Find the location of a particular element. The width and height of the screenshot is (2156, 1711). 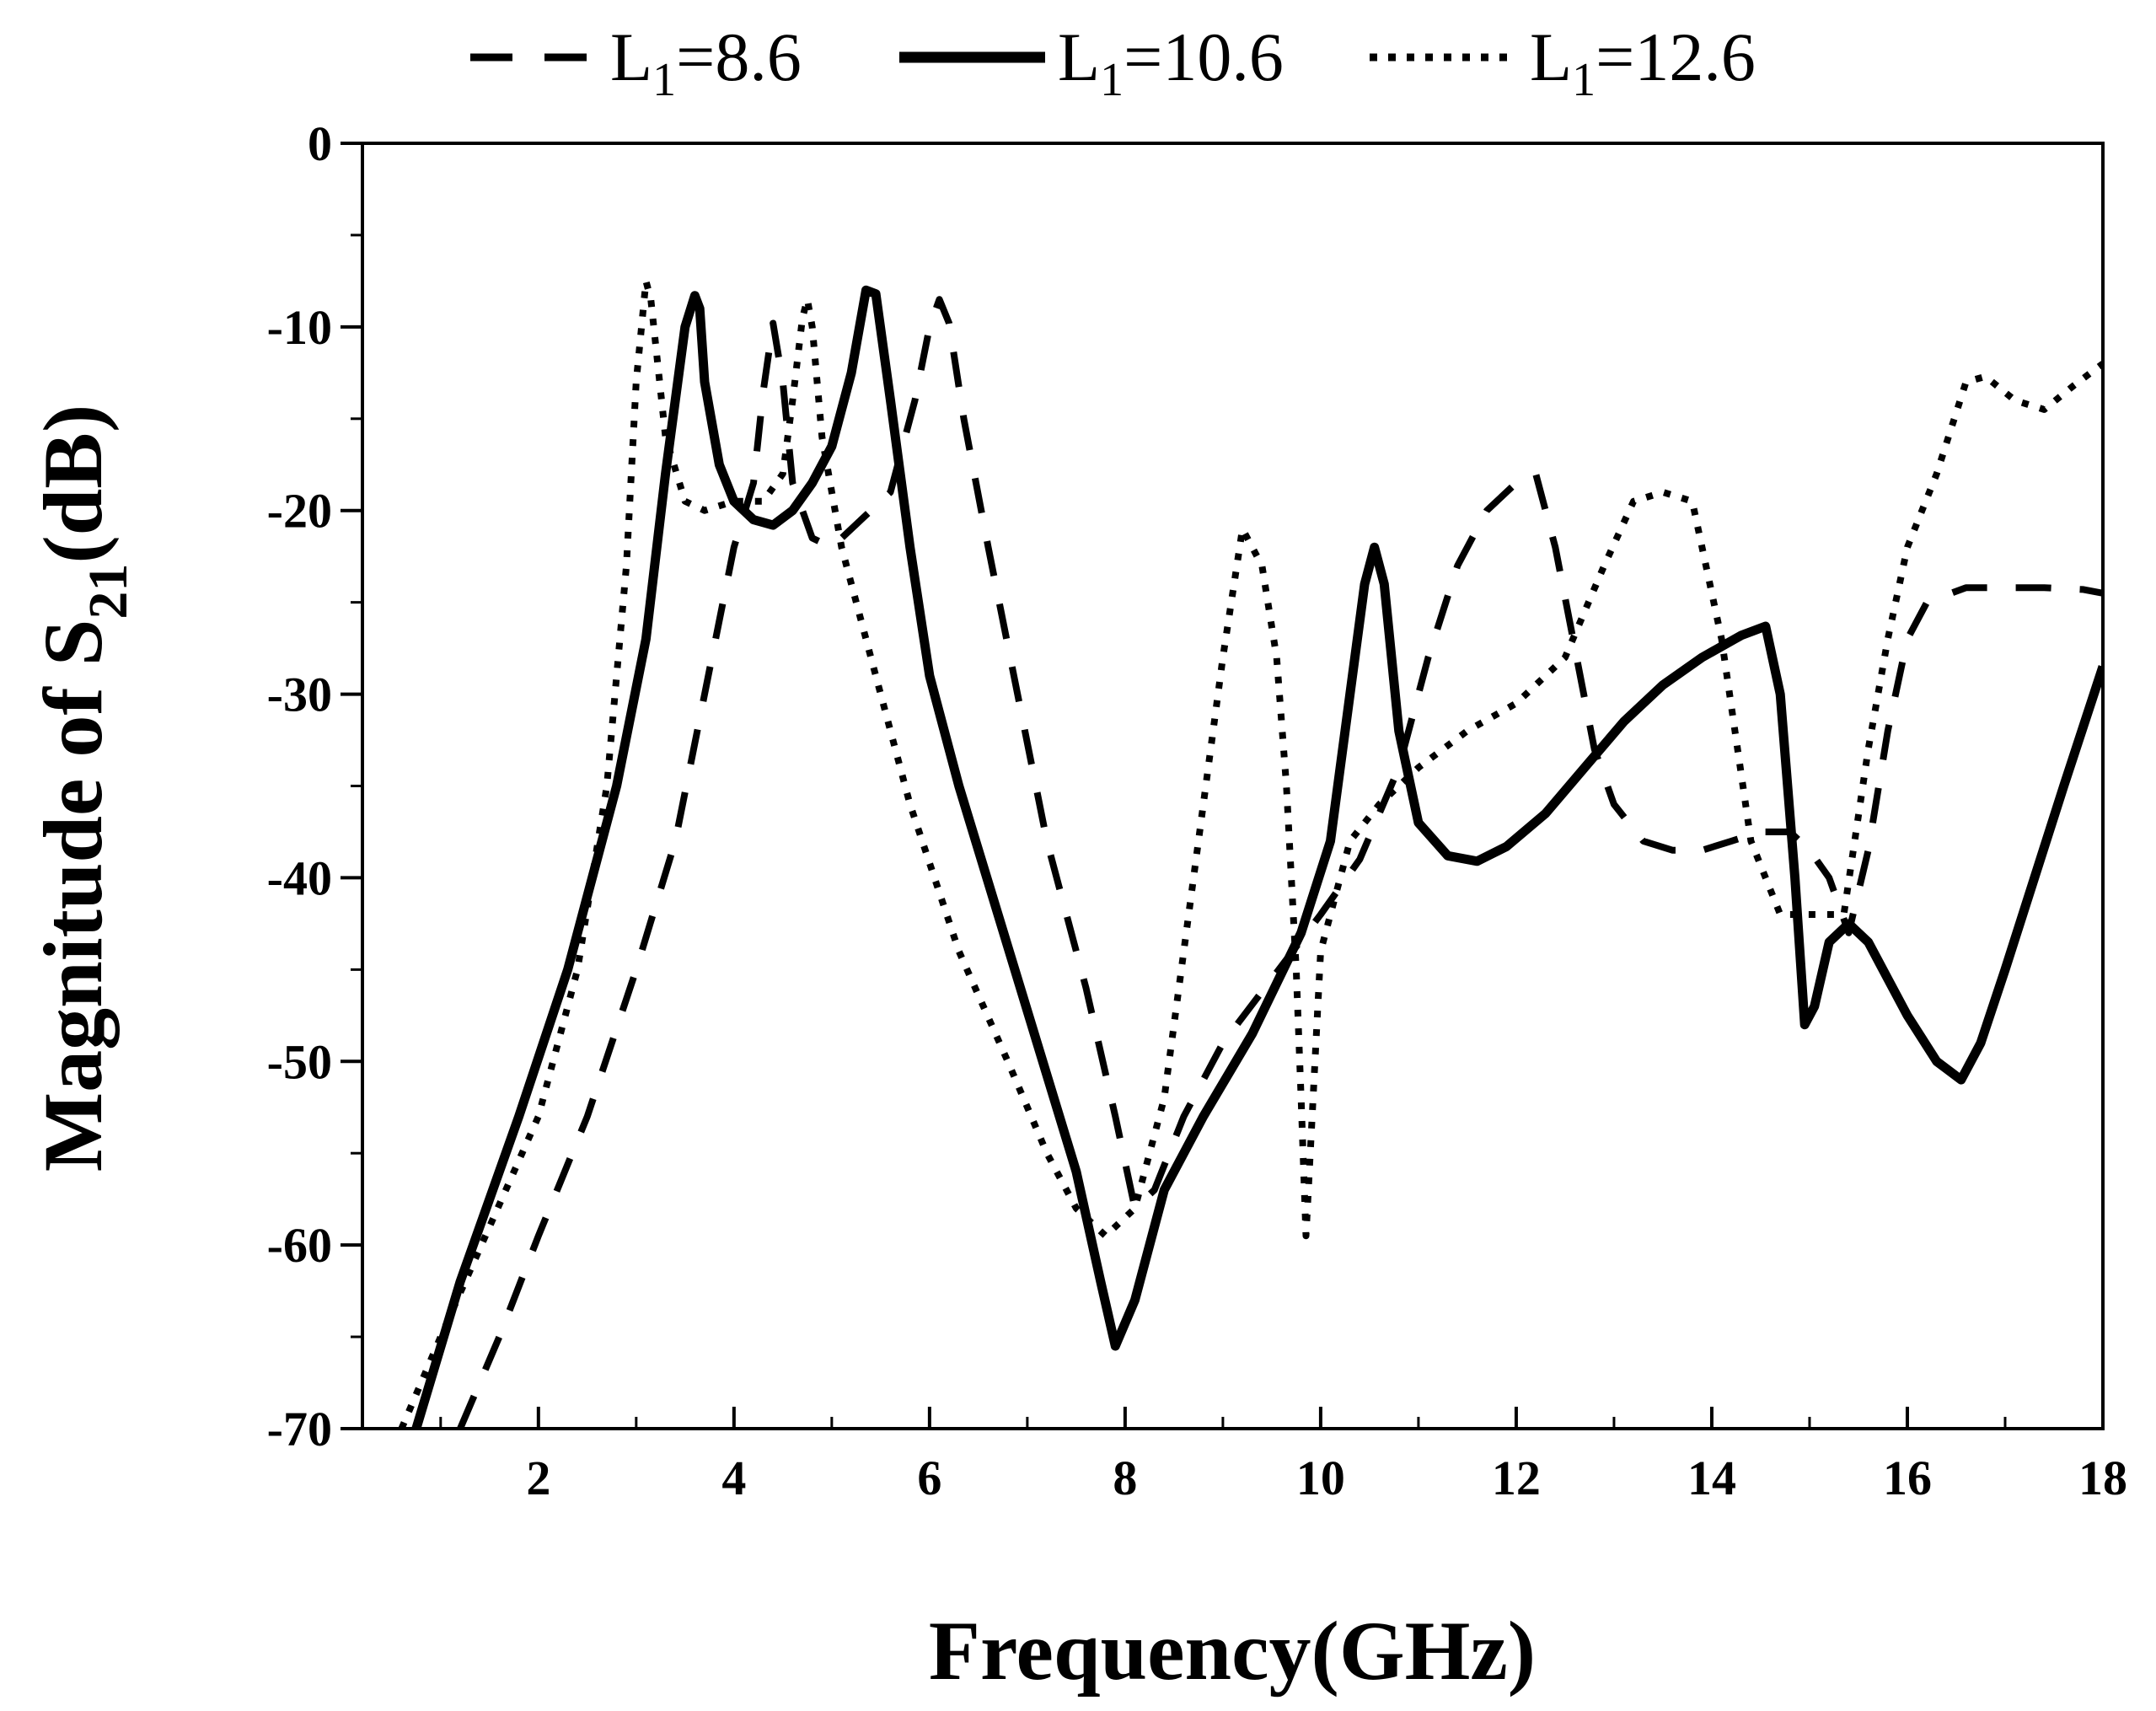

y-tick-label: -60 is located at coordinates (299, 1245).